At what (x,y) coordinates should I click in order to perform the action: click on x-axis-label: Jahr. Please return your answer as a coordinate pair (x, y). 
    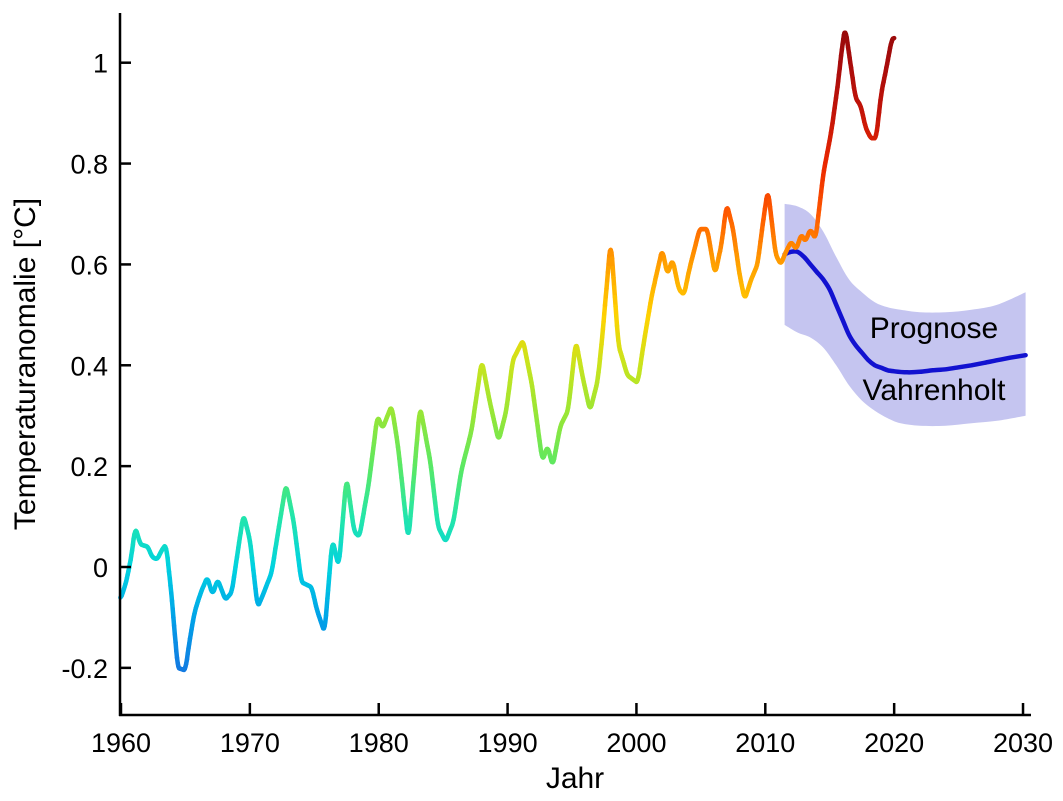
    Looking at the image, I should click on (575, 778).